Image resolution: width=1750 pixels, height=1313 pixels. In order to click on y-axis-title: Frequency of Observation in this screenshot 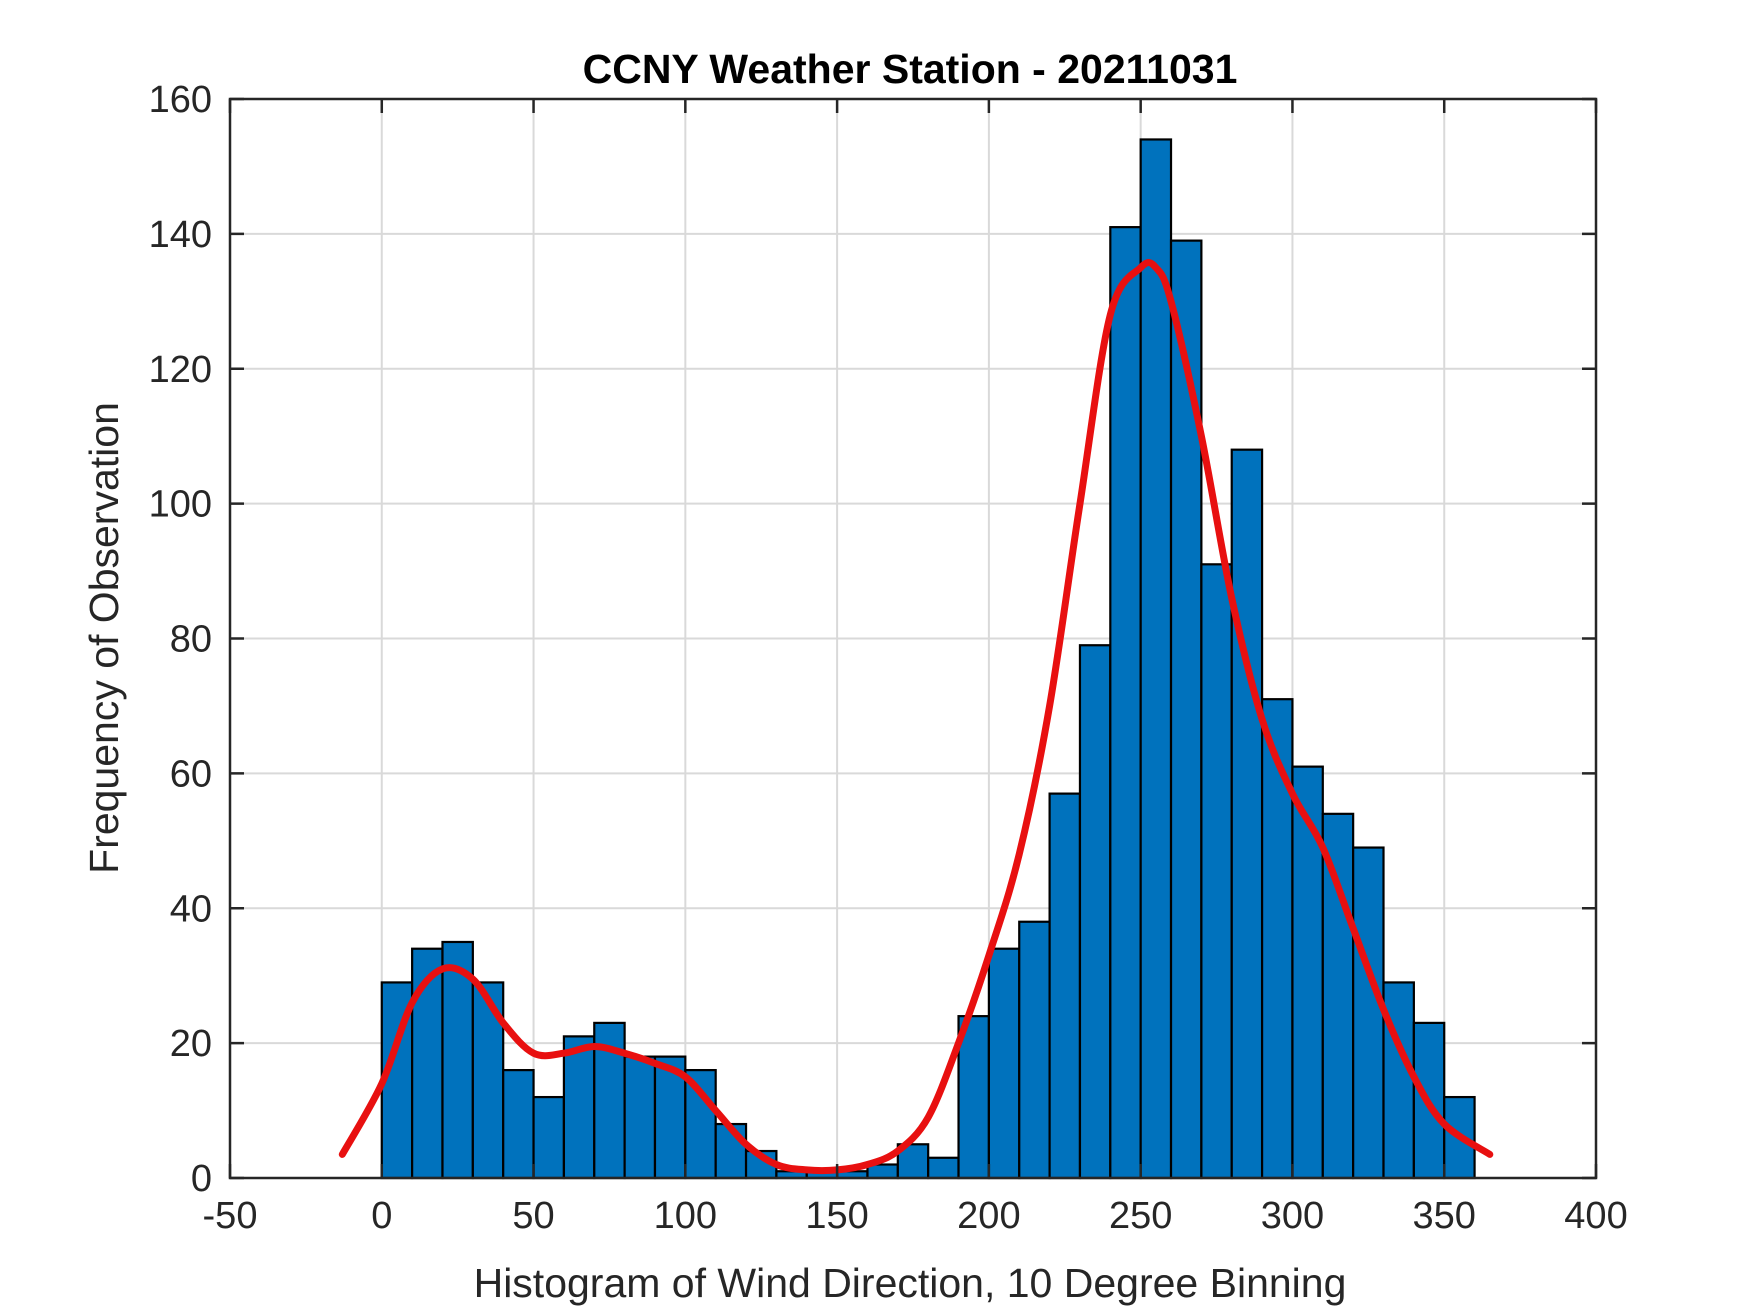, I will do `click(104, 638)`.